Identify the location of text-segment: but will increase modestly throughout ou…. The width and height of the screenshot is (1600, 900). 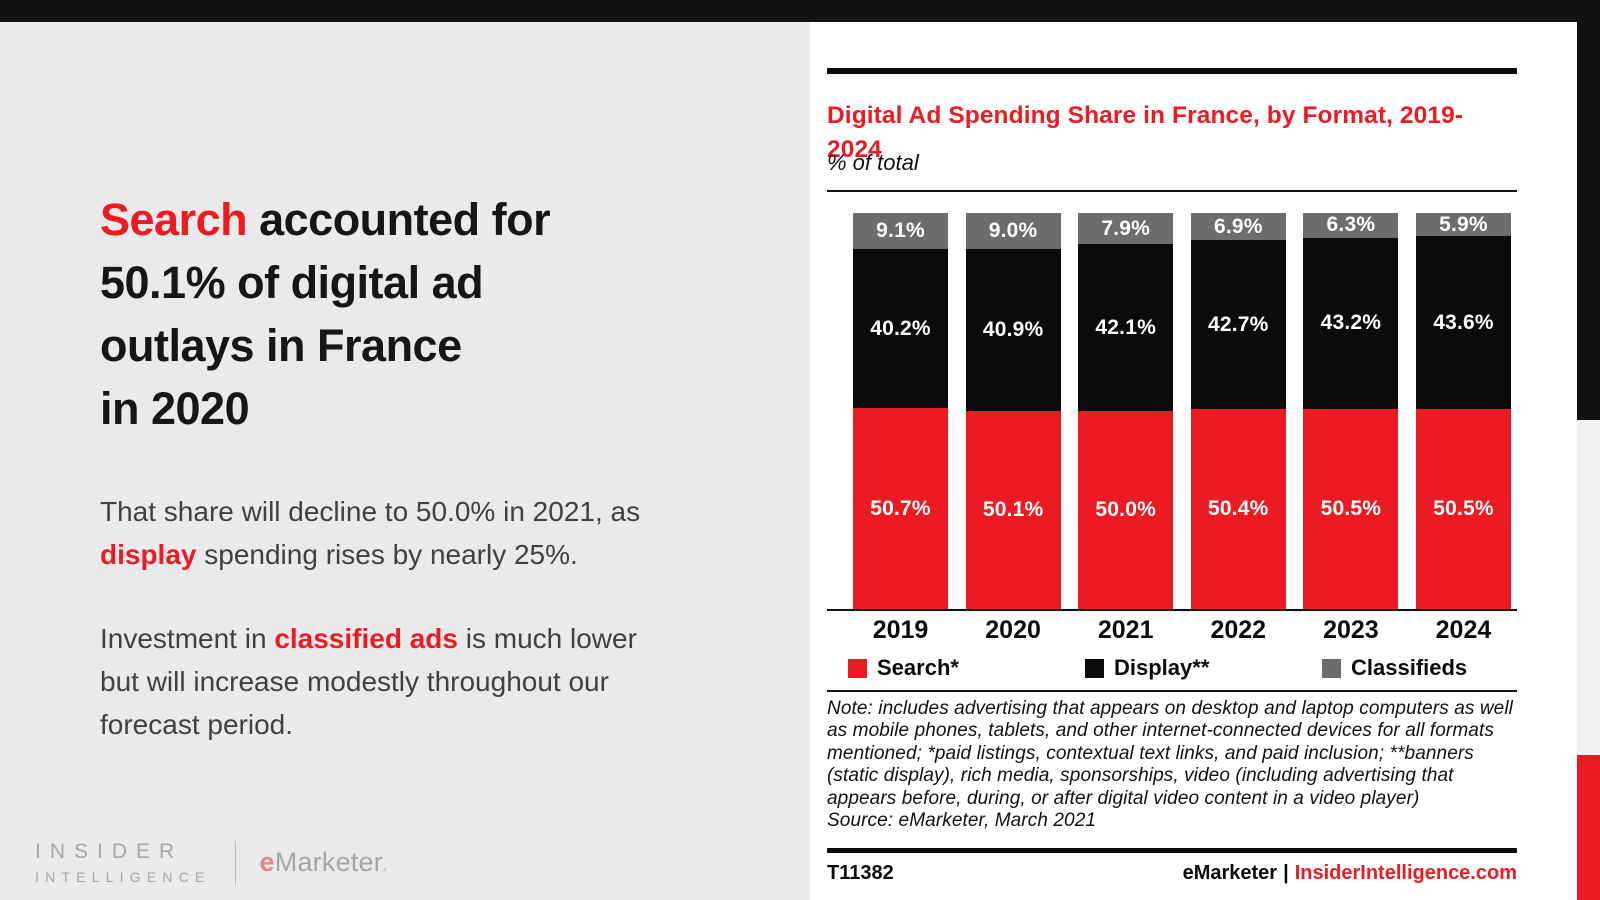
(354, 681).